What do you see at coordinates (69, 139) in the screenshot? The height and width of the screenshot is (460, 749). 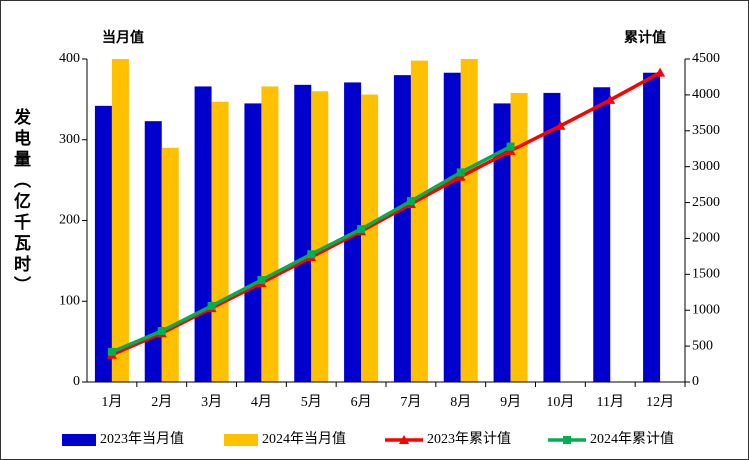 I see `y-tick-label: 300` at bounding box center [69, 139].